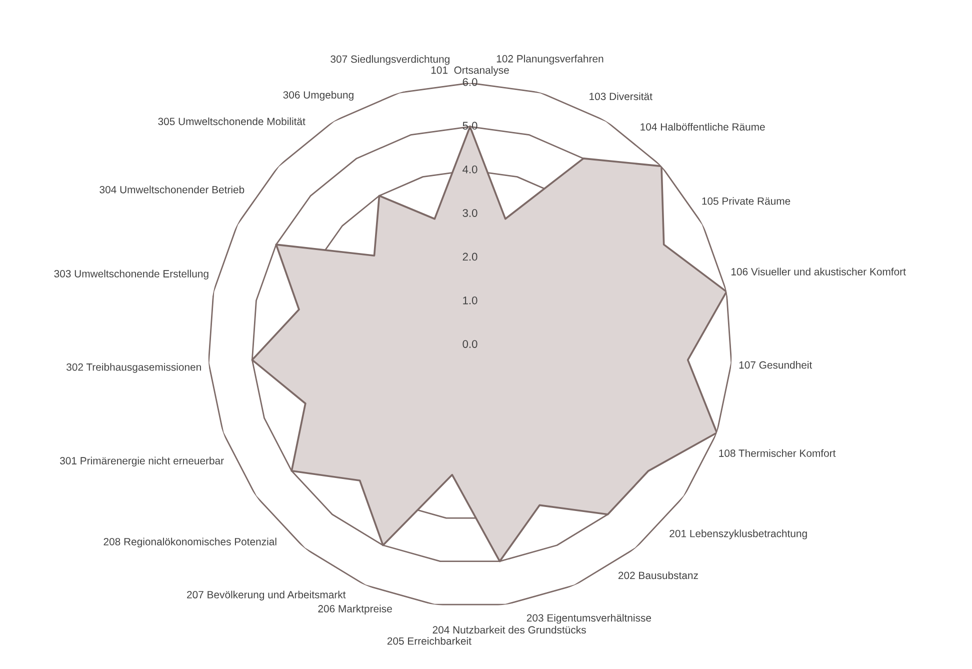 The image size is (972, 669). Describe the element at coordinates (658, 575) in the screenshot. I see `spoke-label: 202 Bausubstanz` at that location.